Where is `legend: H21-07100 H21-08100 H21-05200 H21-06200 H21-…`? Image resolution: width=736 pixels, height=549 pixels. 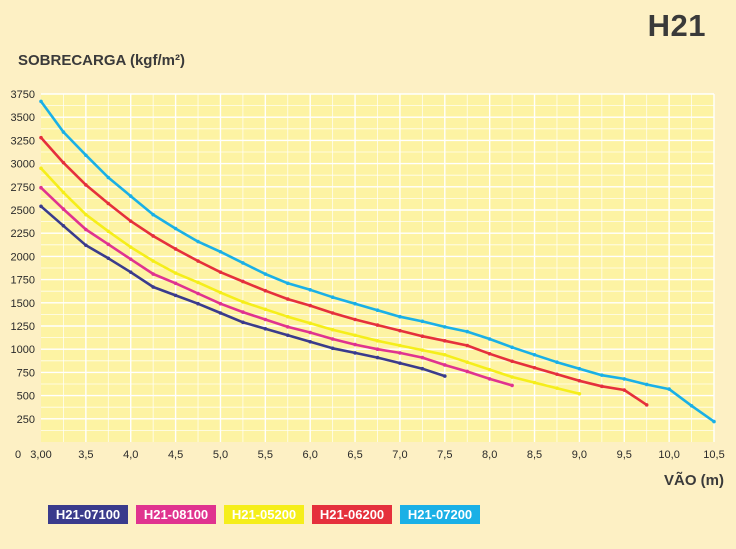 legend: H21-07100 H21-08100 H21-05200 H21-06200 H21-… is located at coordinates (264, 514).